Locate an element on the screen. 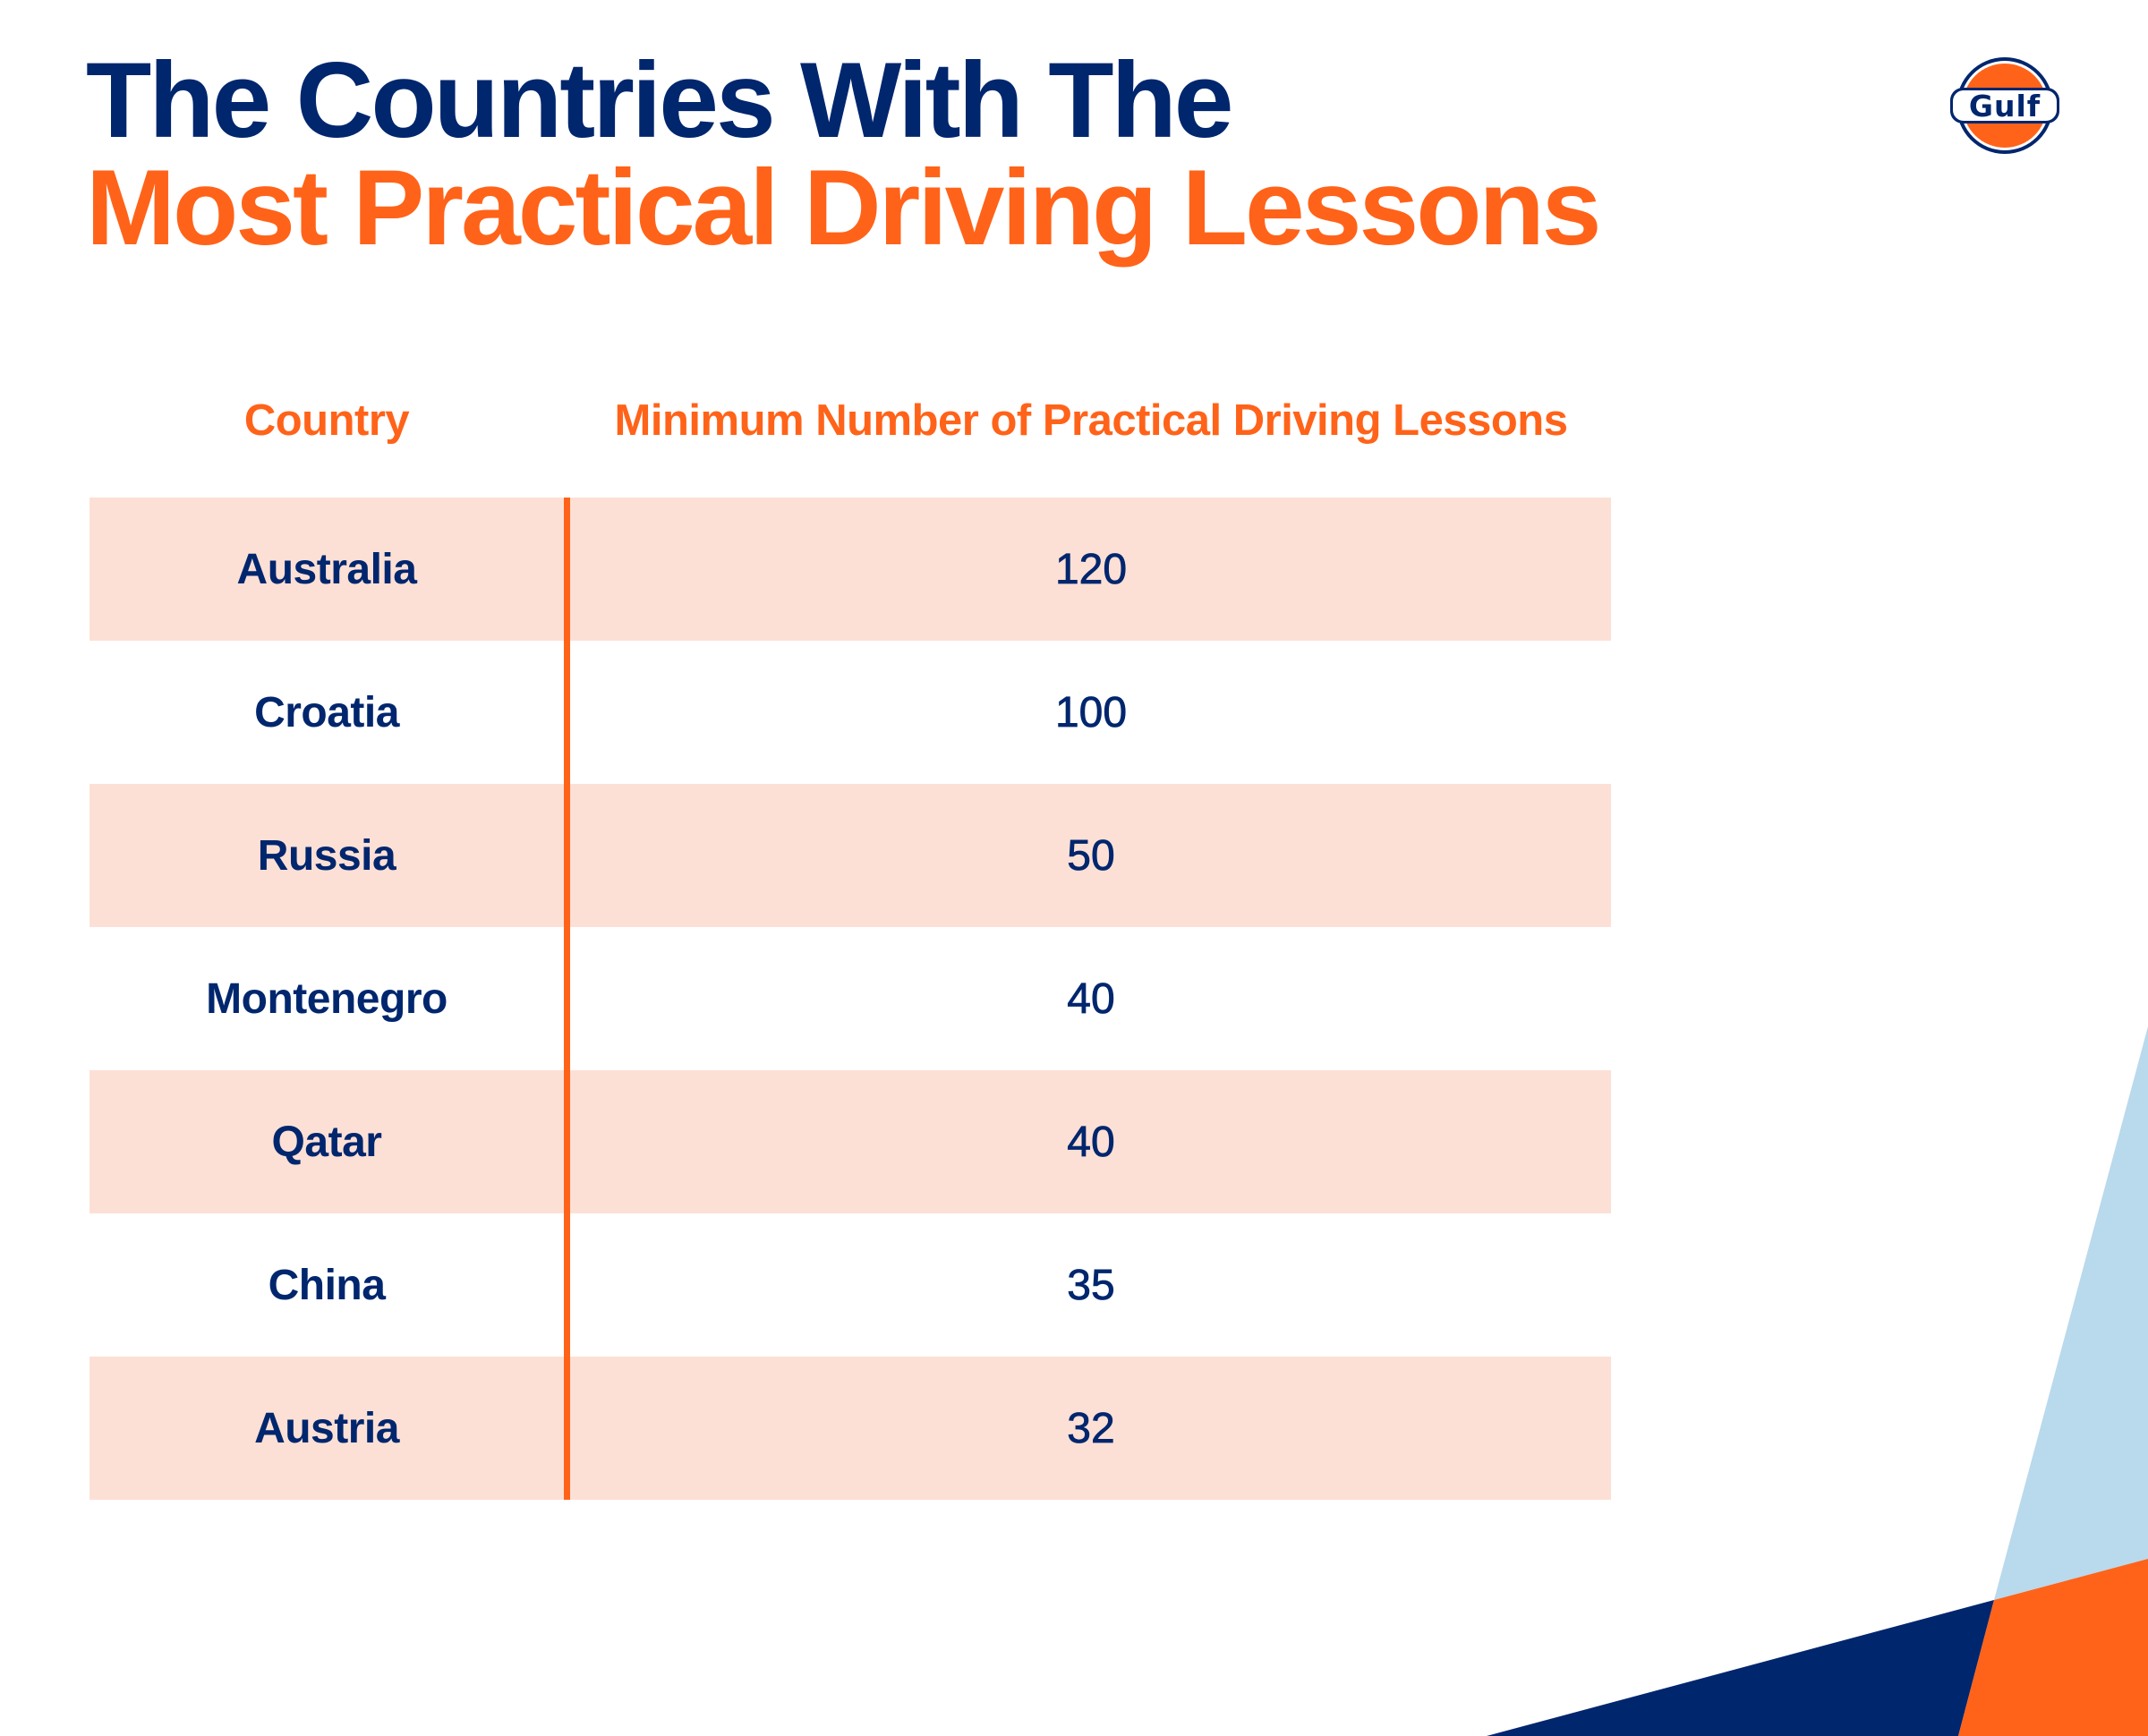 Image resolution: width=2148 pixels, height=1736 pixels. table-row: Croatia 100 is located at coordinates (850, 712).